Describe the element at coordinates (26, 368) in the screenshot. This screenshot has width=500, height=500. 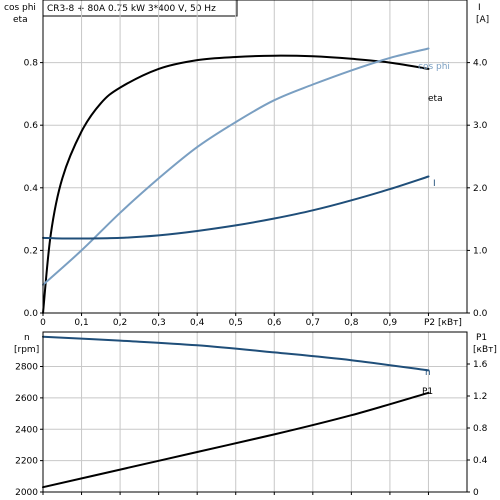
I see `y-left-tick-label: 2800` at that location.